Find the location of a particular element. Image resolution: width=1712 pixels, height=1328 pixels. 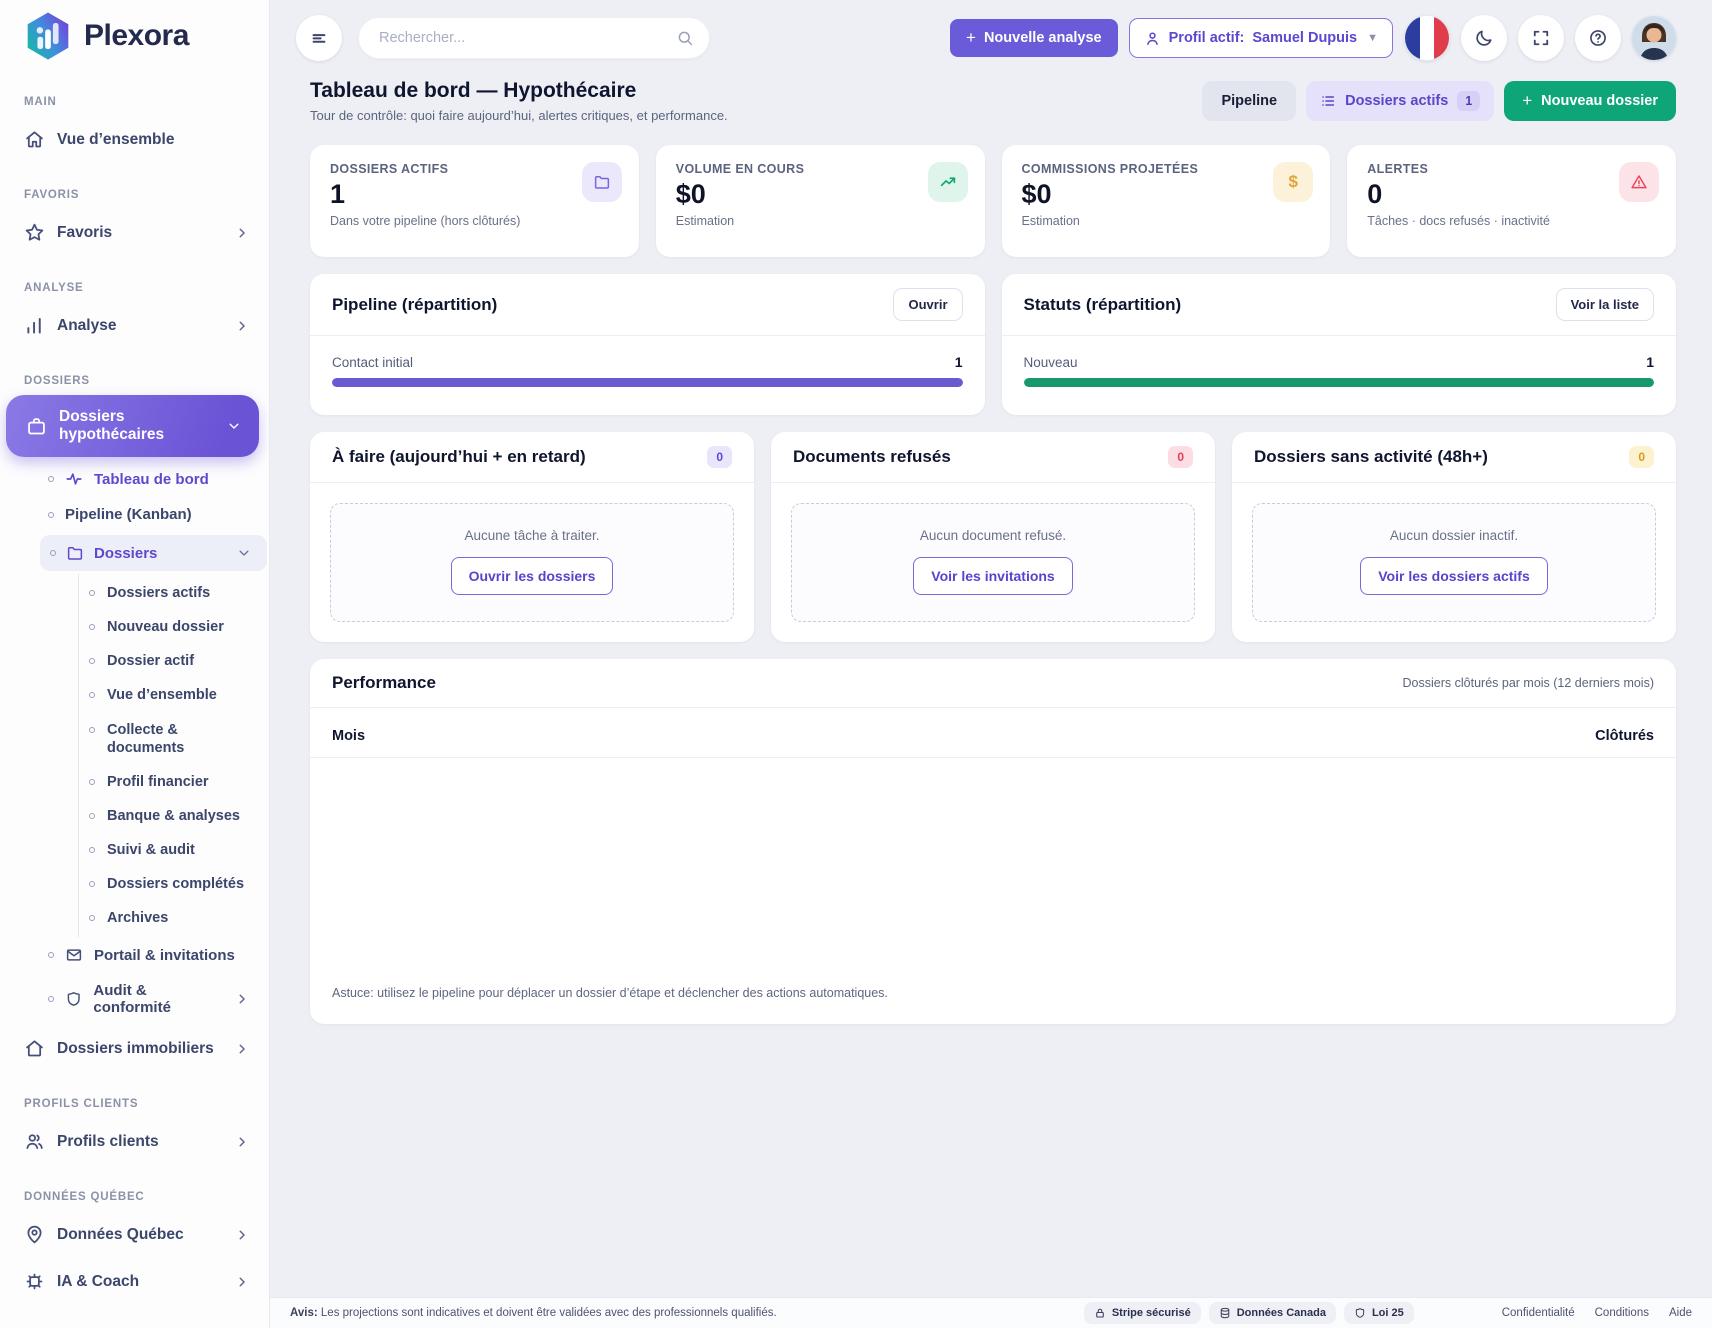

stat-label: DOSSIERS ACTIFS is located at coordinates (389, 169).